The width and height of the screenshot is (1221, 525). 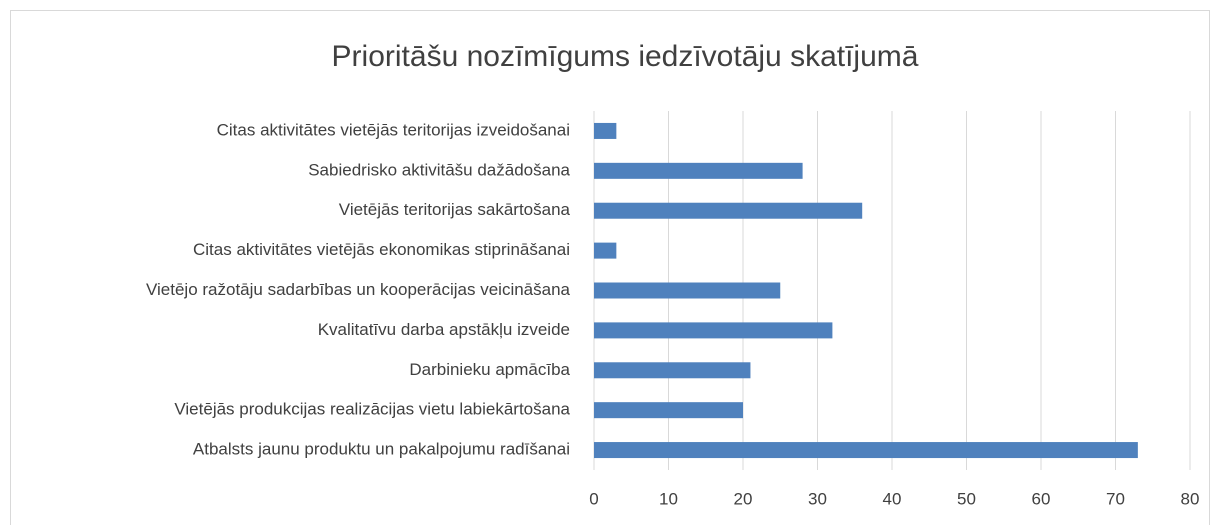 What do you see at coordinates (489, 369) in the screenshot?
I see `y-tick-label: Darbinieku apmācība` at bounding box center [489, 369].